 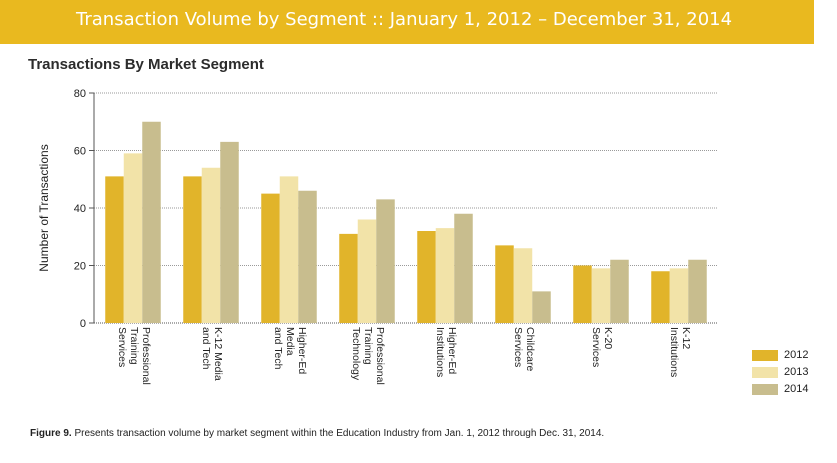 What do you see at coordinates (80, 152) in the screenshot?
I see `y-tick-label: 60` at bounding box center [80, 152].